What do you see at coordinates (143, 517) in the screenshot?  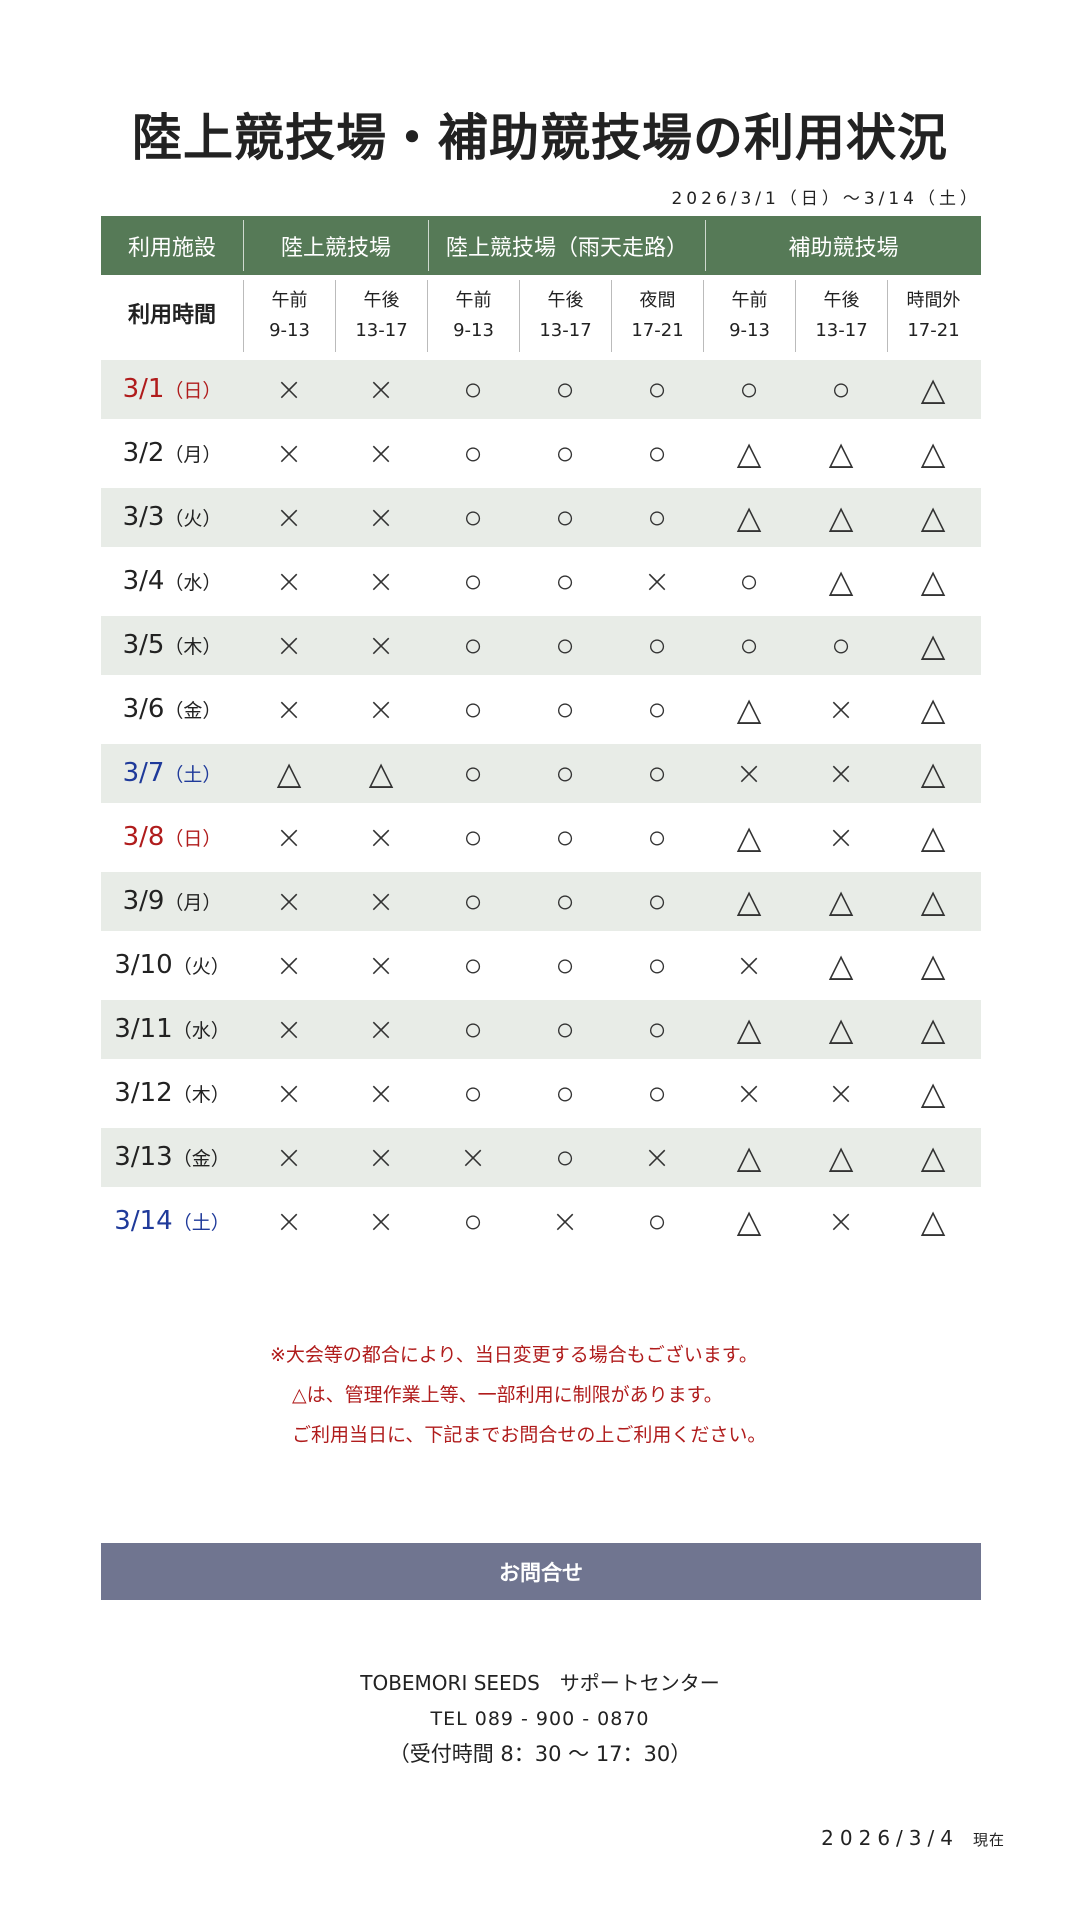 I see `date: 3/3` at bounding box center [143, 517].